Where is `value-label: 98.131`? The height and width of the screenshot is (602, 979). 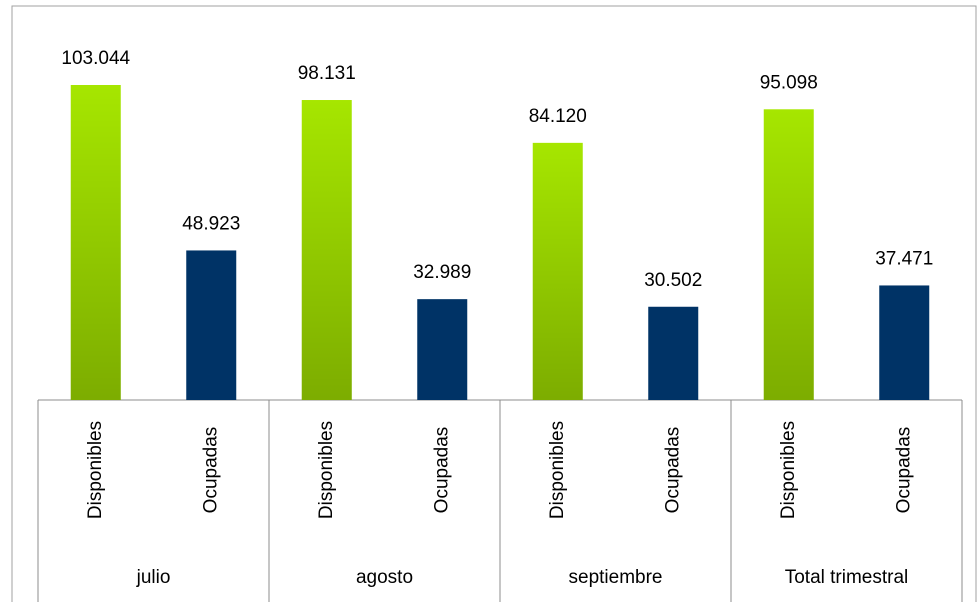 value-label: 98.131 is located at coordinates (327, 73).